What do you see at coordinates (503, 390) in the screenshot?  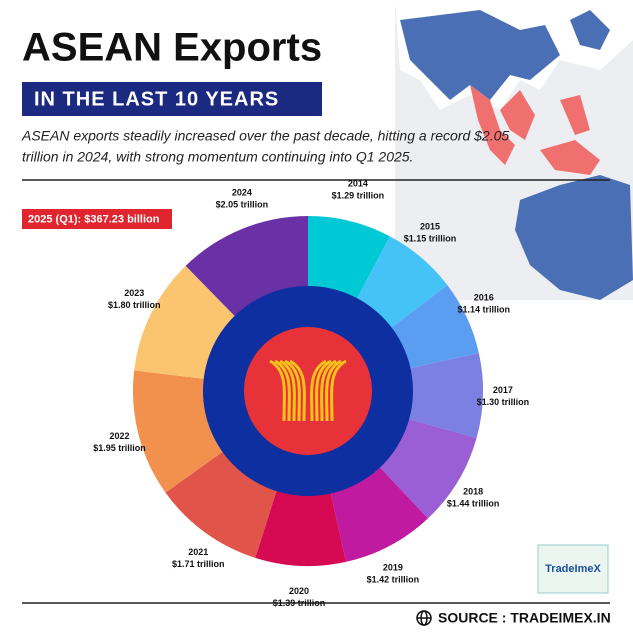 I see `segment-year: 2017` at bounding box center [503, 390].